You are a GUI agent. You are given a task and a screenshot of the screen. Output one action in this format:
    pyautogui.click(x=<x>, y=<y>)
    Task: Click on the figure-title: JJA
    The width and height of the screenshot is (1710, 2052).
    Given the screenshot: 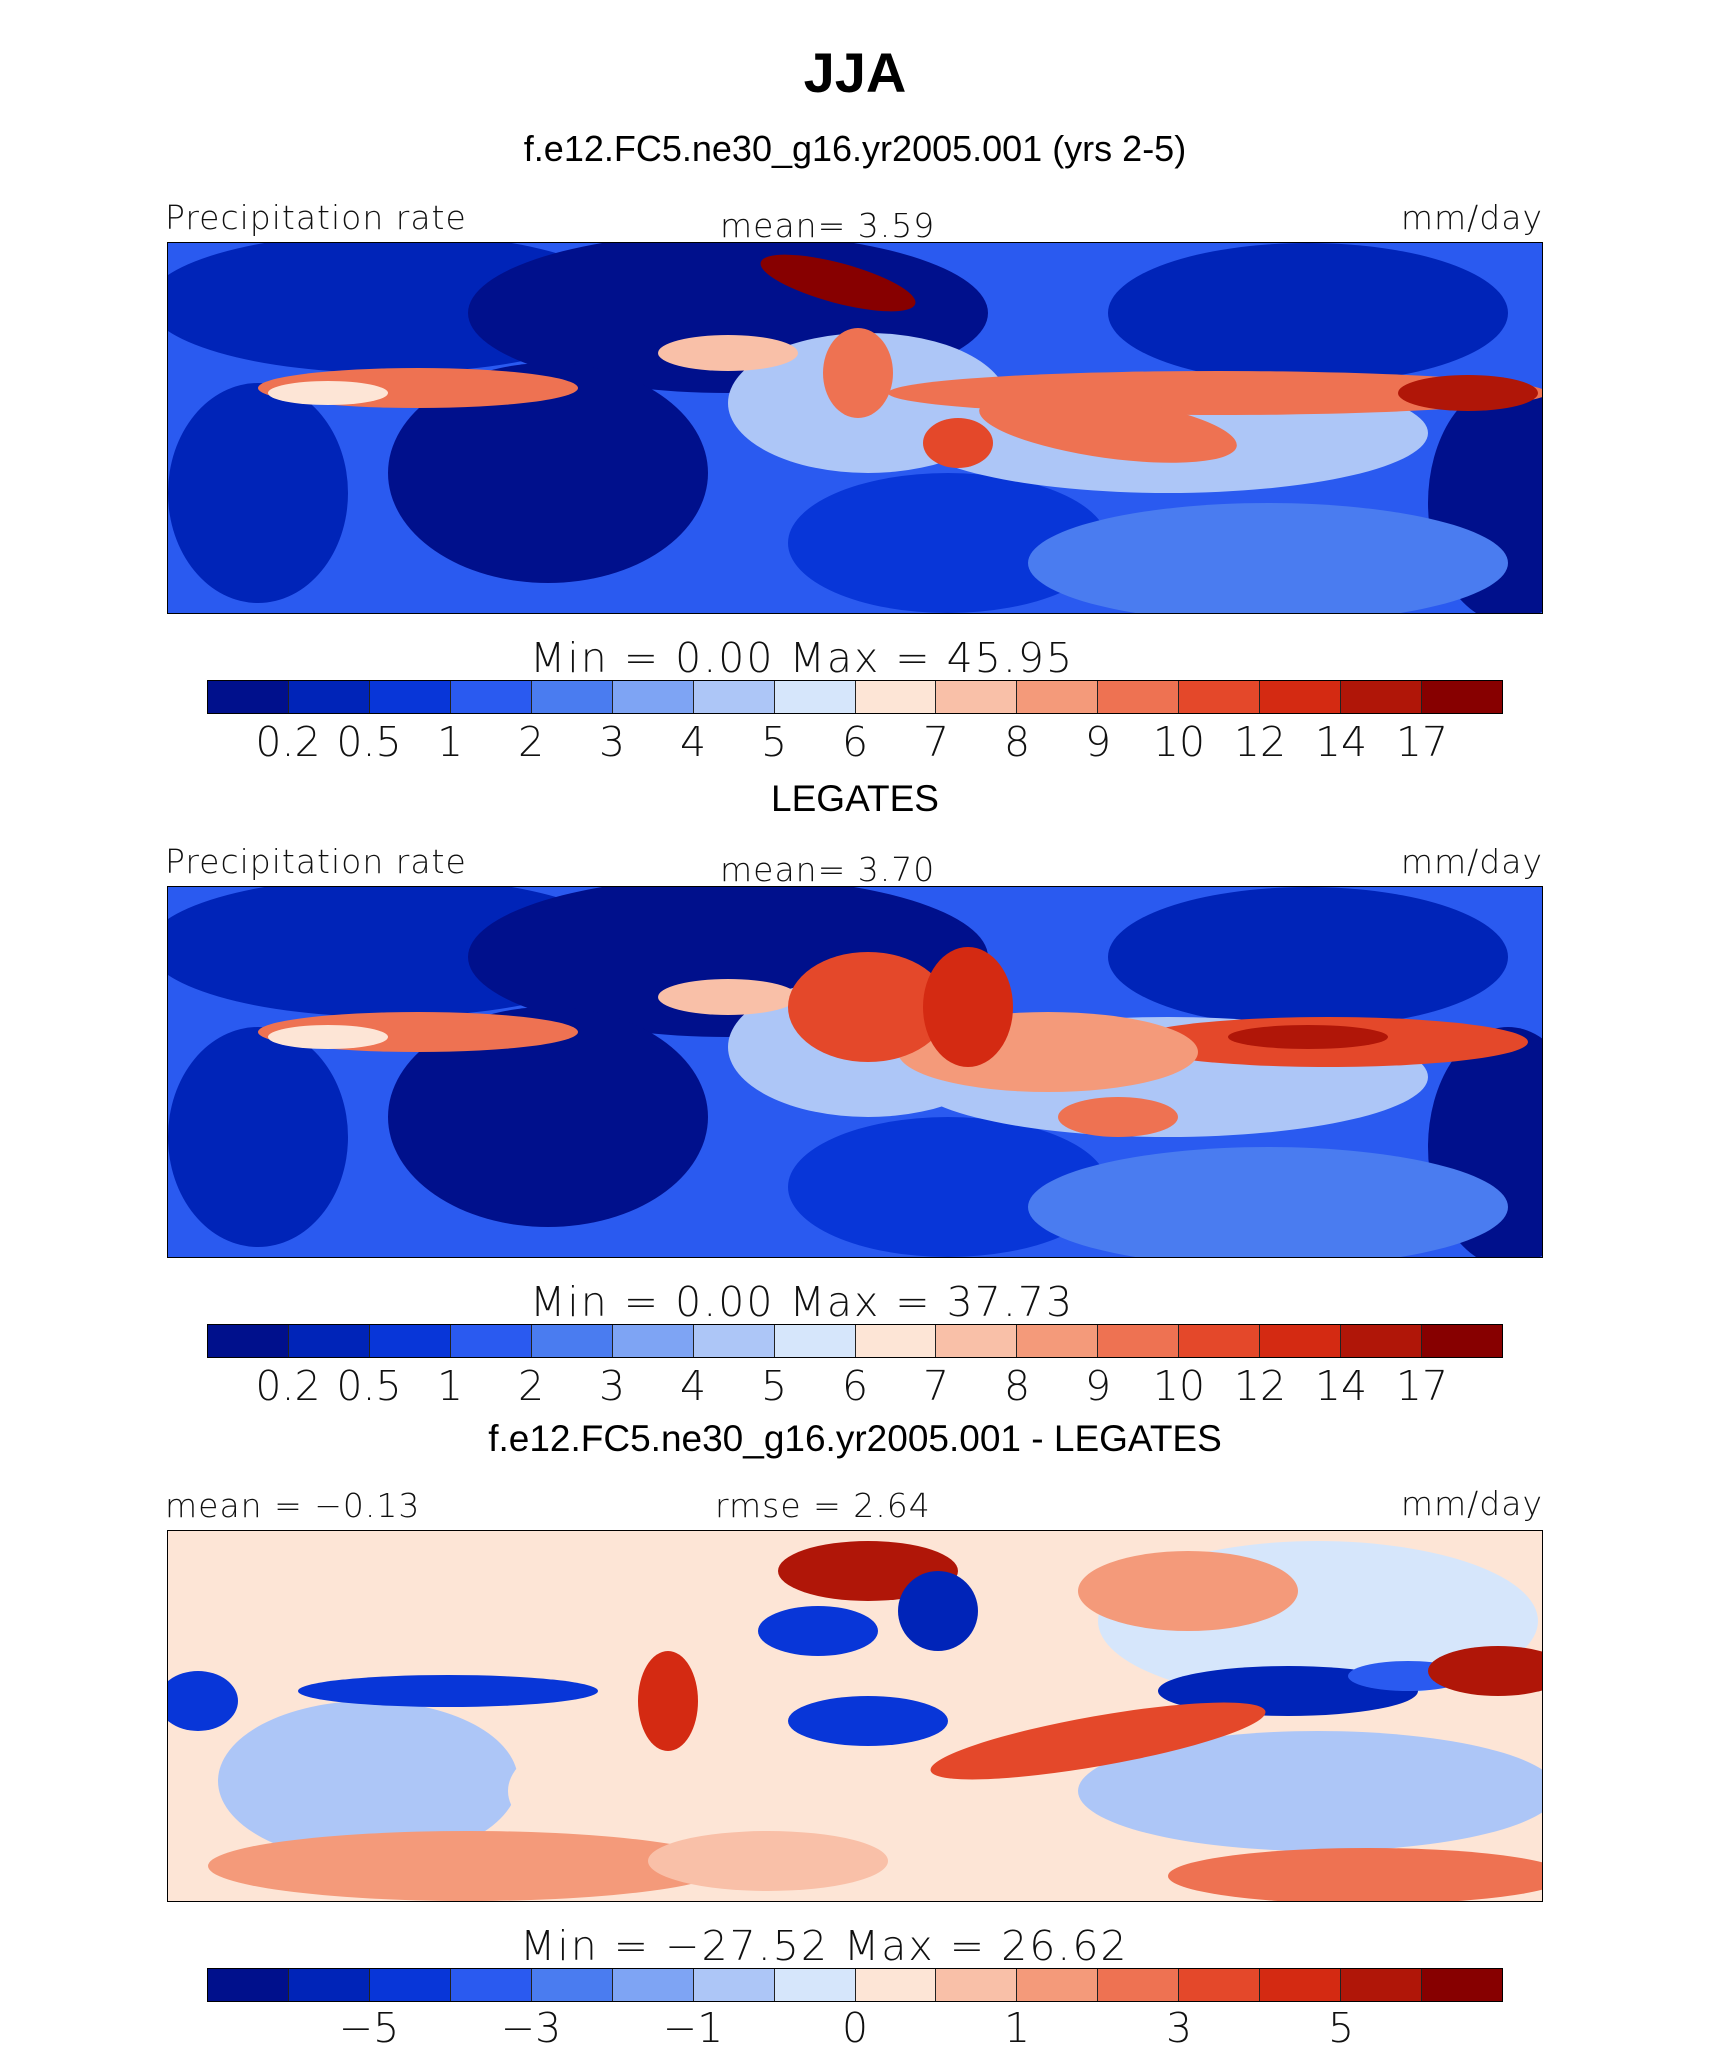 What is the action you would take?
    pyautogui.click(x=855, y=72)
    